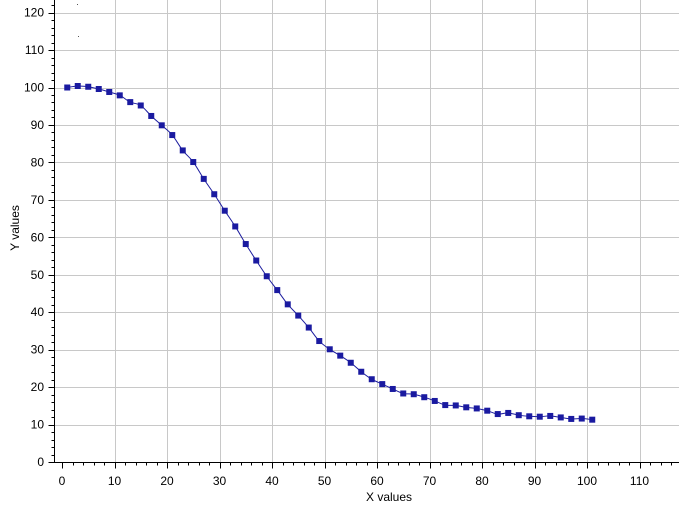  What do you see at coordinates (272, 481) in the screenshot?
I see `x-tick-label: 40` at bounding box center [272, 481].